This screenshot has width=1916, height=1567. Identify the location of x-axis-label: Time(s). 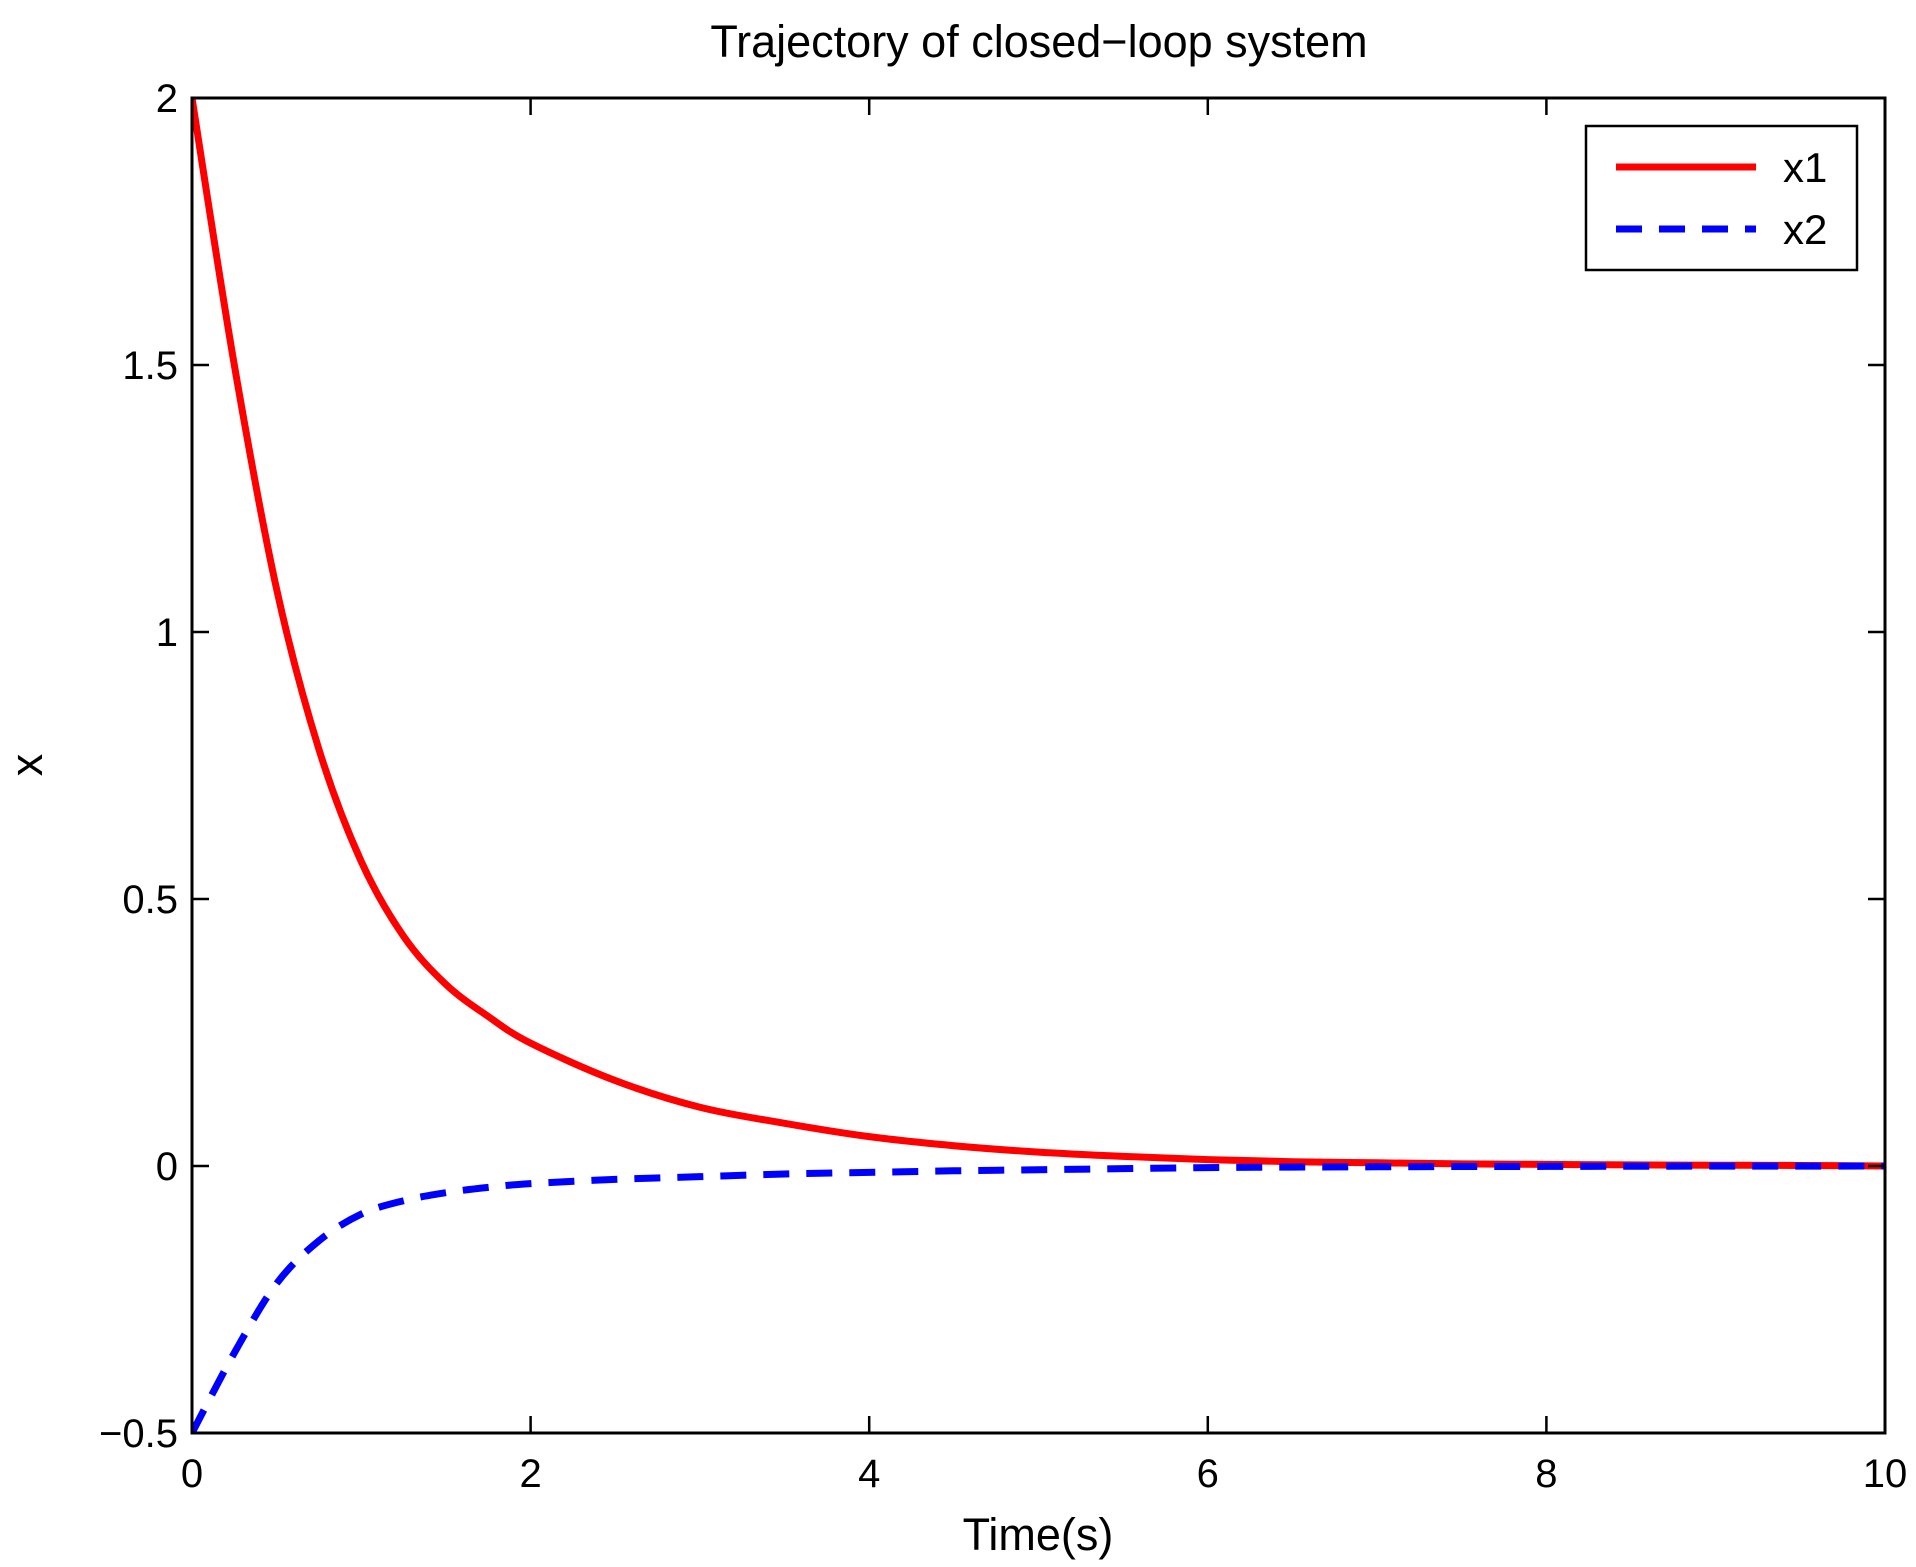
(1038, 1534).